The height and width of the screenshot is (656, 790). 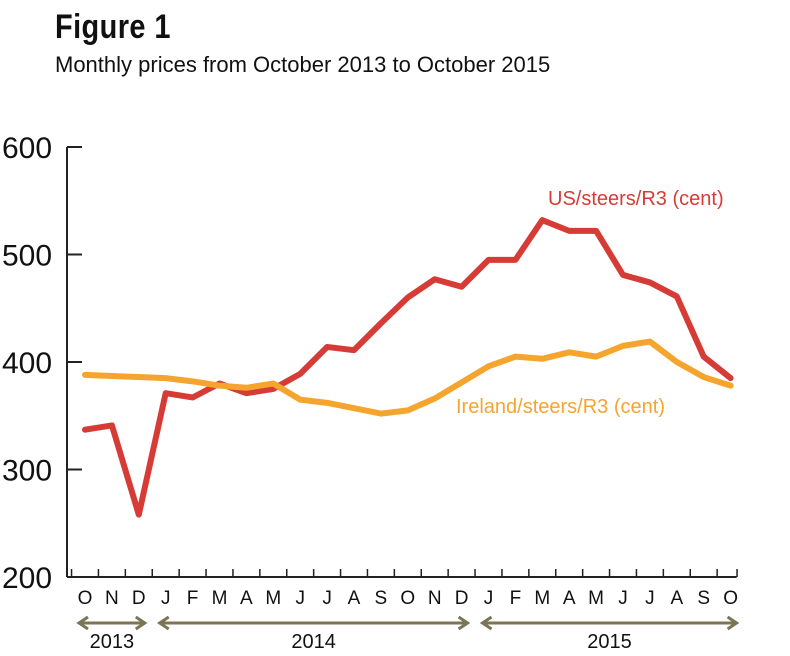 I want to click on y-tick-label: 200, so click(x=27, y=578).